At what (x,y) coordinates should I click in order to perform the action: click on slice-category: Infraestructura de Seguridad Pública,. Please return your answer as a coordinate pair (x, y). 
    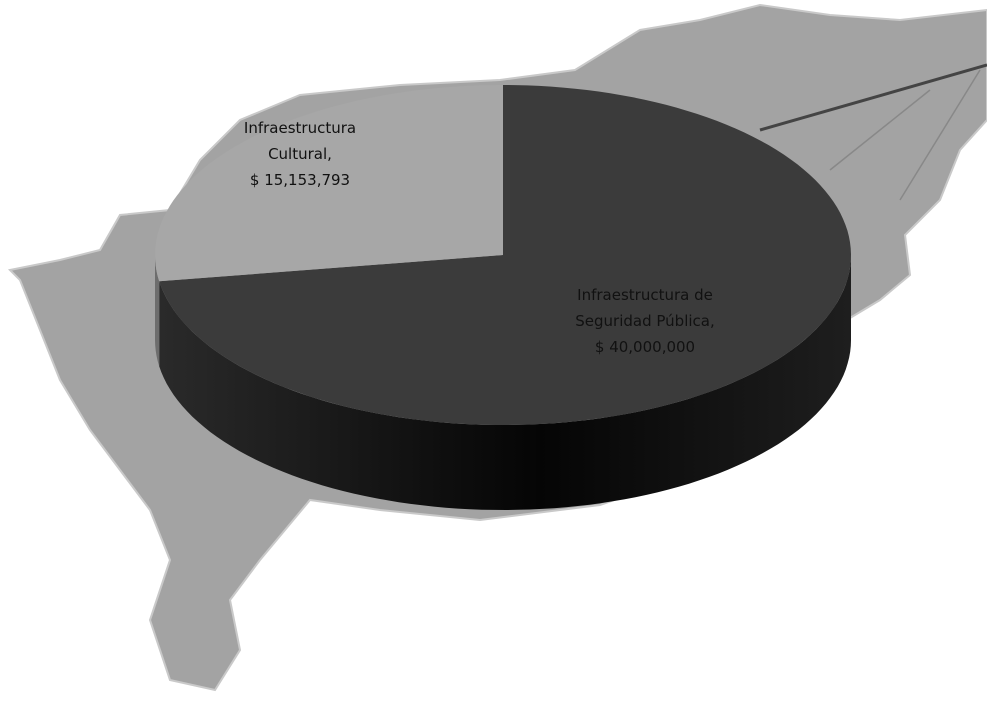
    Looking at the image, I should click on (645, 308).